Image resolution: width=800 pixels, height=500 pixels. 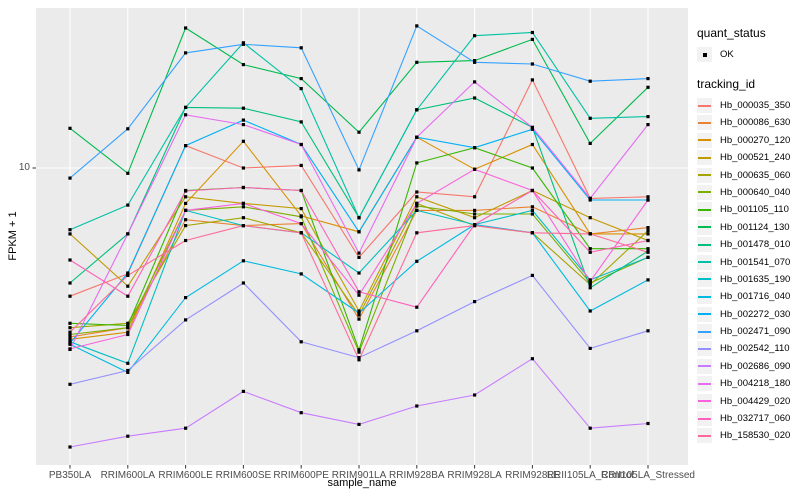 I want to click on legend-item: Hb_001478_010, so click(x=748, y=245).